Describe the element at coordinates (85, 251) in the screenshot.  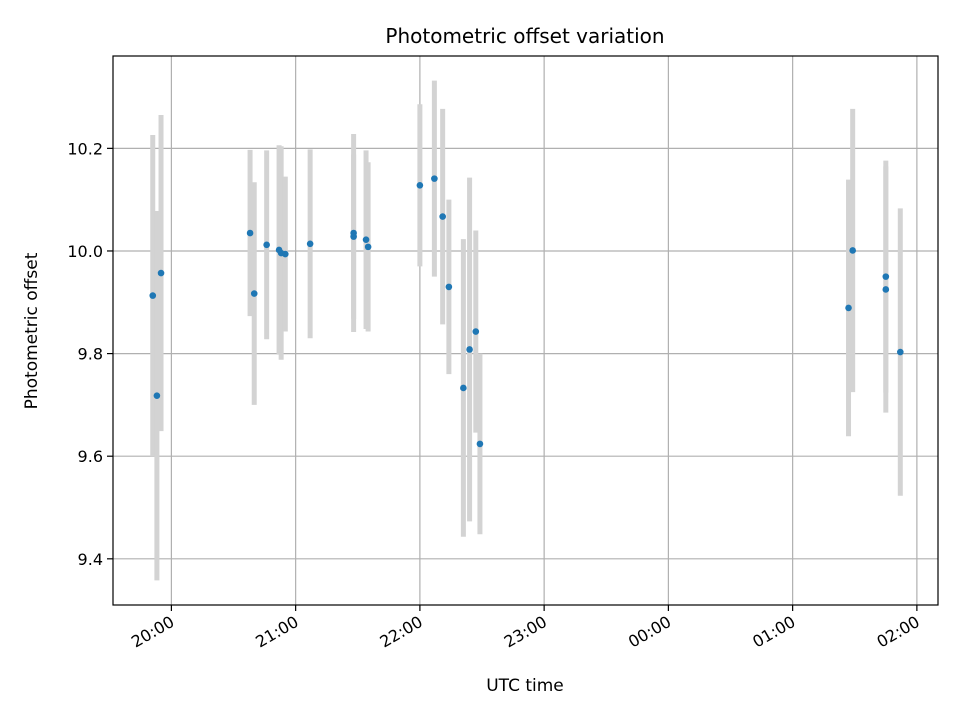
I see `y-tick-label: 10.0` at that location.